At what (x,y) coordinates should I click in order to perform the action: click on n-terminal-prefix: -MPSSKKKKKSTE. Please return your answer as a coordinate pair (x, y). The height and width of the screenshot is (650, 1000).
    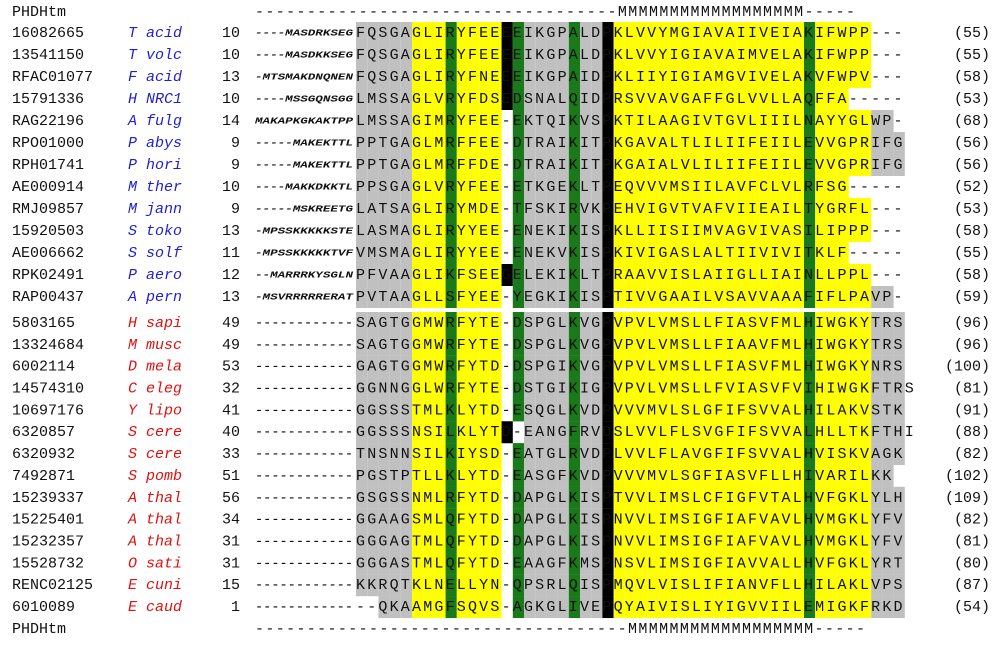
    Looking at the image, I should click on (304, 231).